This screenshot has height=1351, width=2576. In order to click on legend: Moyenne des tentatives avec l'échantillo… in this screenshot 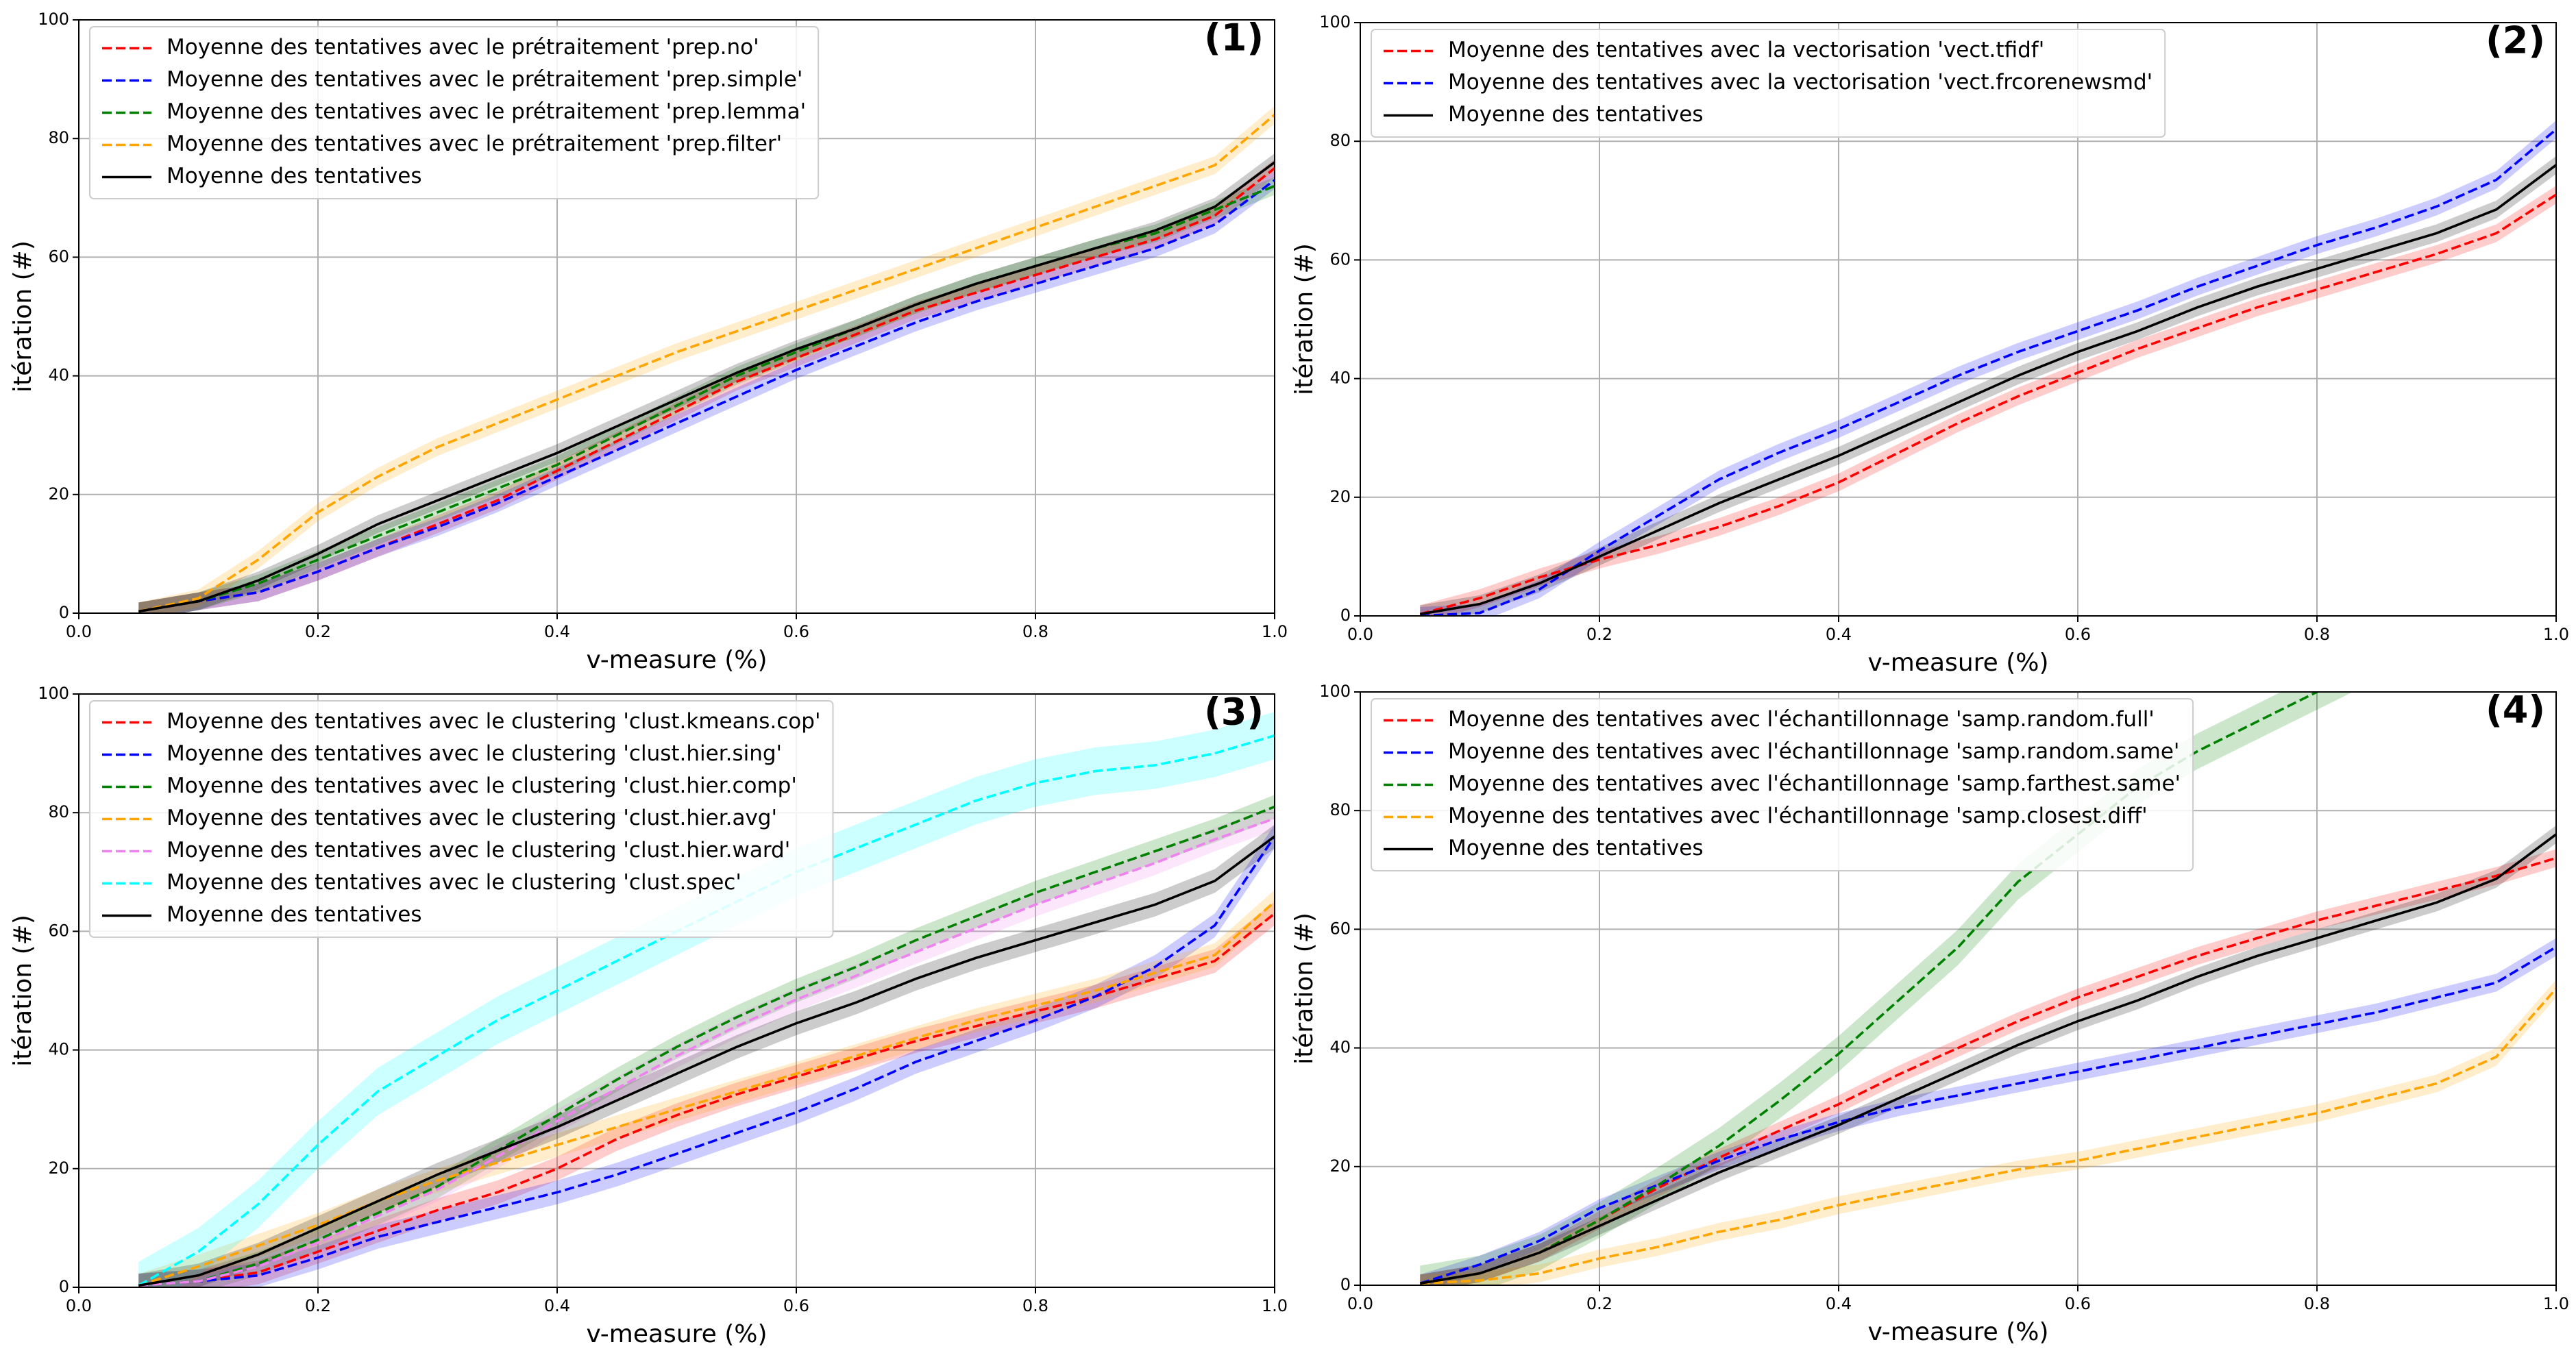, I will do `click(1783, 784)`.